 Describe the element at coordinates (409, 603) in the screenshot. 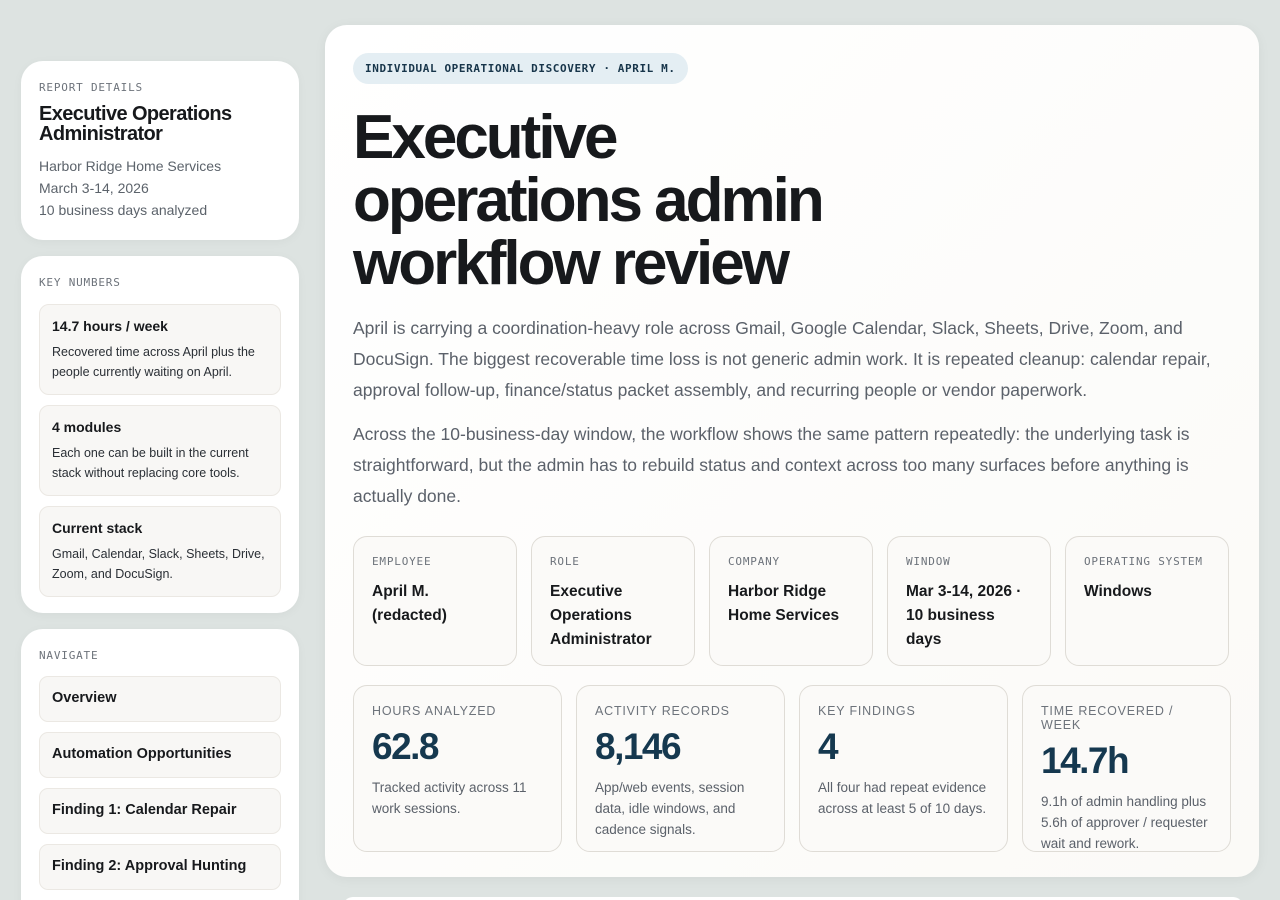

I see `meta-value: April M. (redacted)` at that location.